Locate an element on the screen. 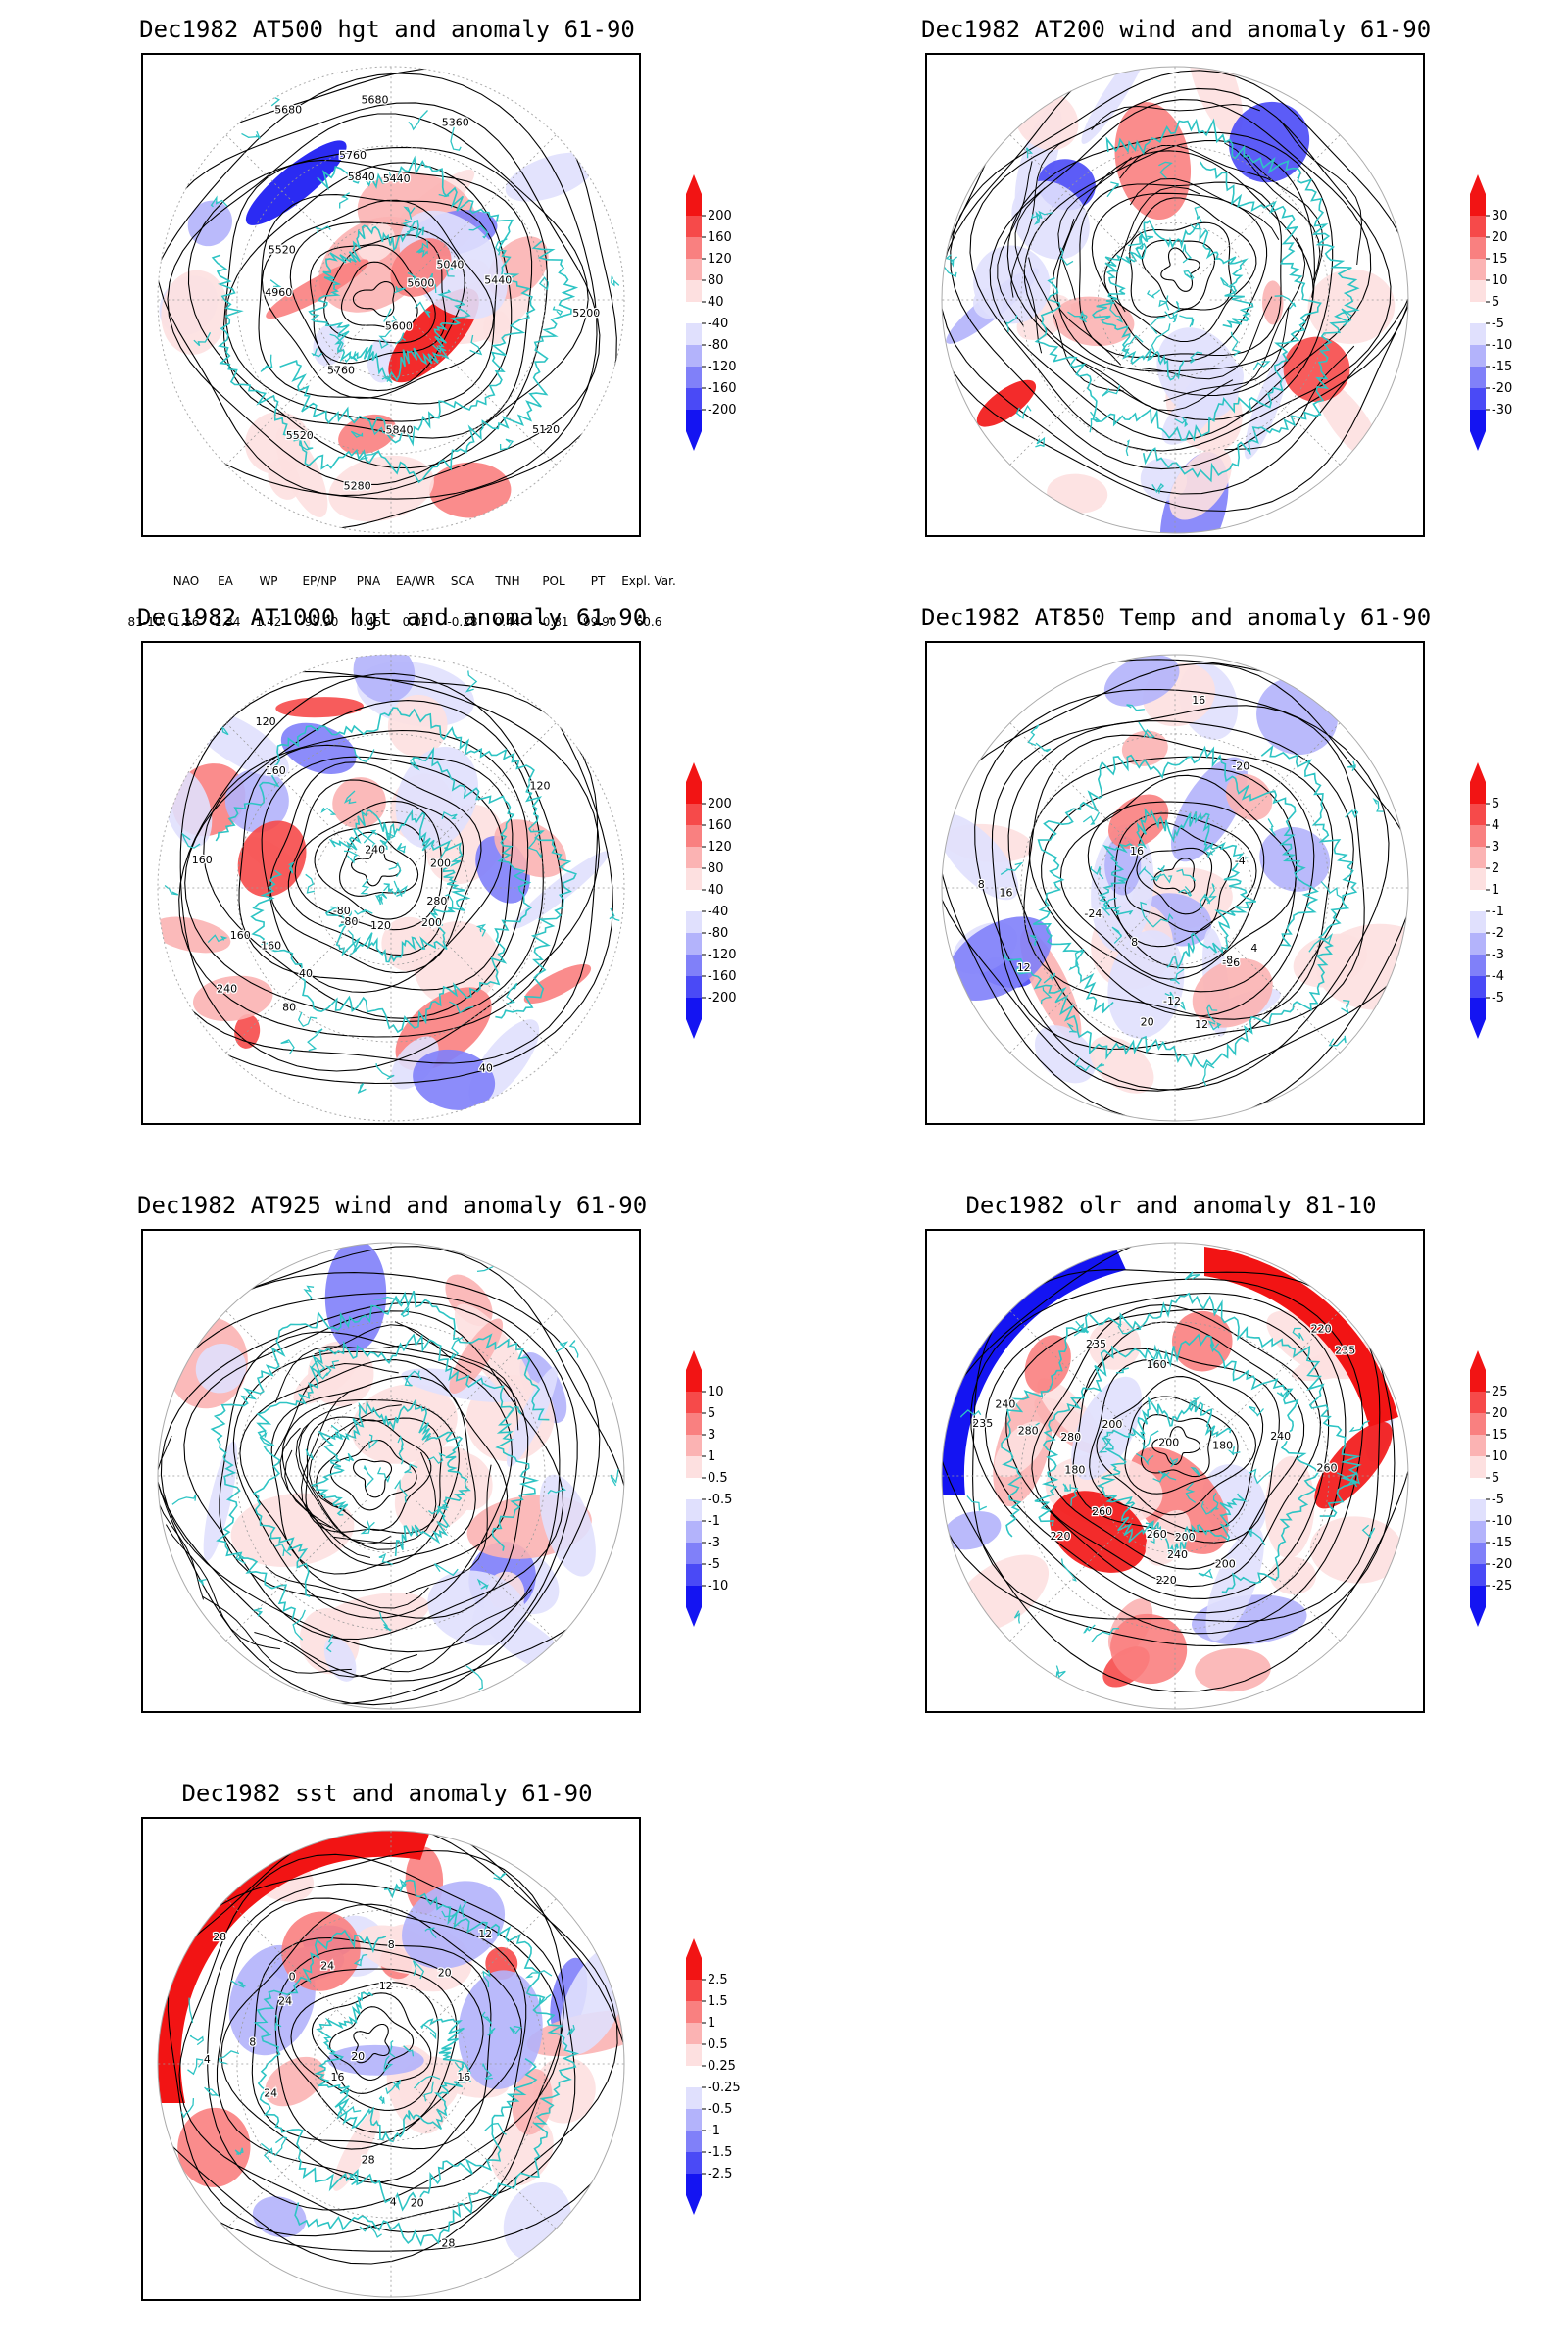 This screenshot has height=2352, width=1568. colorbar-label: 30 is located at coordinates (1500, 216).